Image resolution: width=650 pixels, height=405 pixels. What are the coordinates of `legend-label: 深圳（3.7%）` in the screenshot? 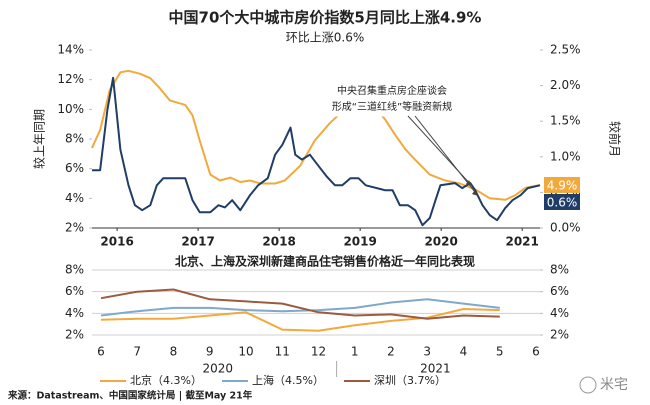 It's located at (410, 380).